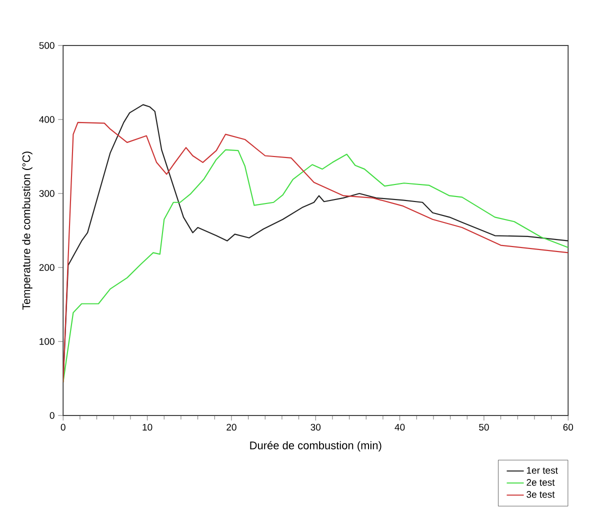 The image size is (594, 508). I want to click on x-tick-label: 10, so click(147, 427).